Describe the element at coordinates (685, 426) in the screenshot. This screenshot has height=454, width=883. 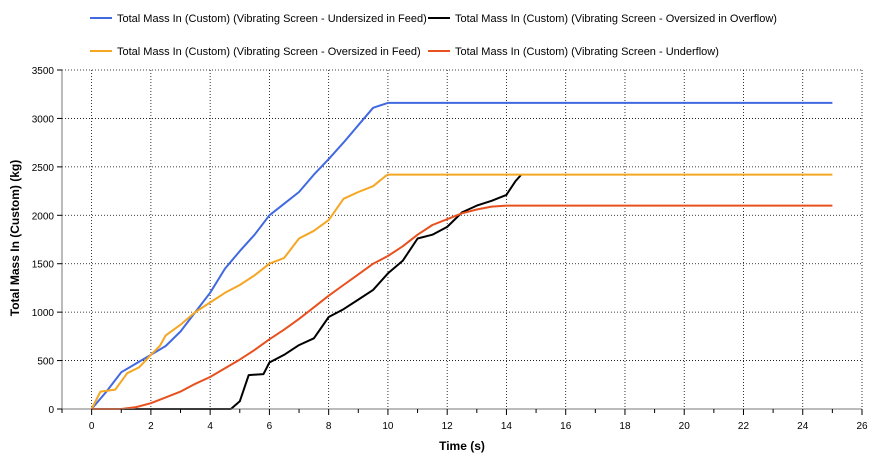
I see `x-tick-label: 20` at that location.